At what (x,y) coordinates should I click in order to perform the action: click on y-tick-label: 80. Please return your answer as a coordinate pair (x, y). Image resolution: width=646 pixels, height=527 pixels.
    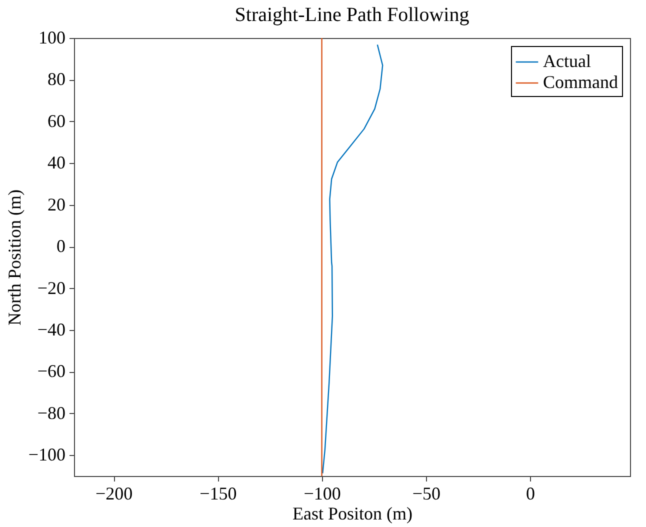
    Looking at the image, I should click on (57, 79).